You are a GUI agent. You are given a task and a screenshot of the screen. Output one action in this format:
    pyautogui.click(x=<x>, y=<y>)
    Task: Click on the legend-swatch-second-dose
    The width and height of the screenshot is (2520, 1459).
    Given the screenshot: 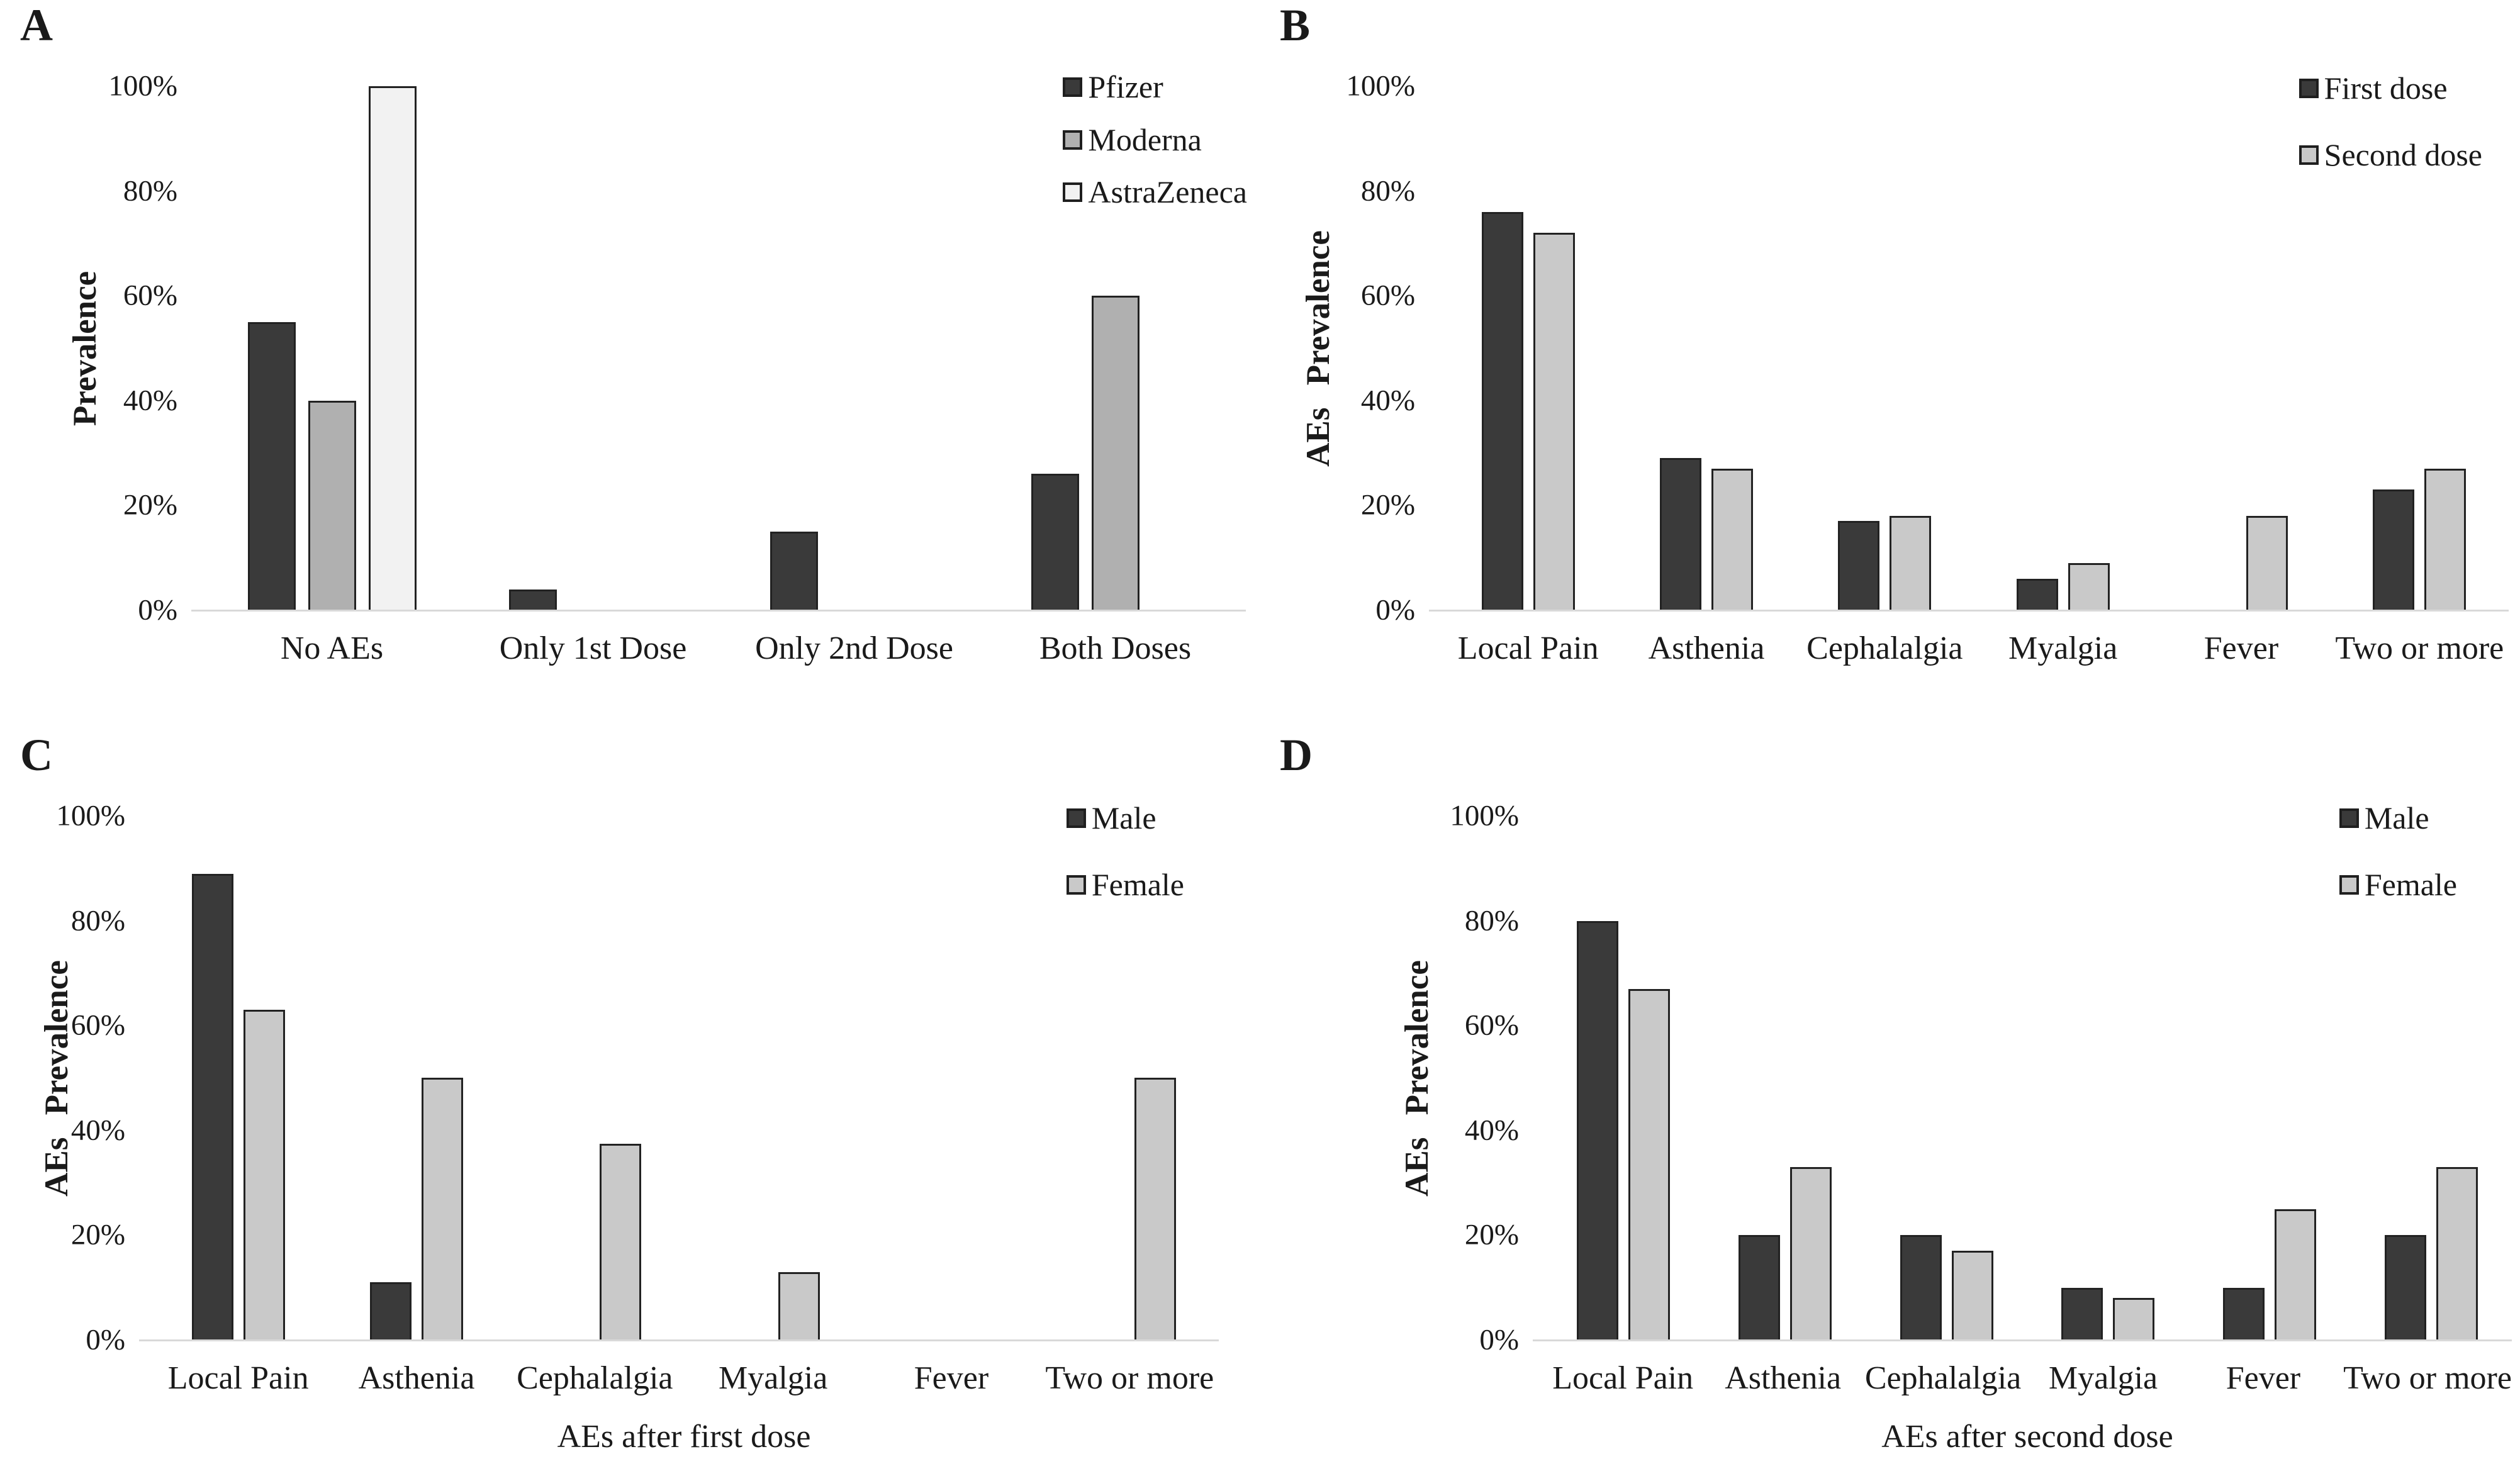 What is the action you would take?
    pyautogui.click(x=2309, y=155)
    